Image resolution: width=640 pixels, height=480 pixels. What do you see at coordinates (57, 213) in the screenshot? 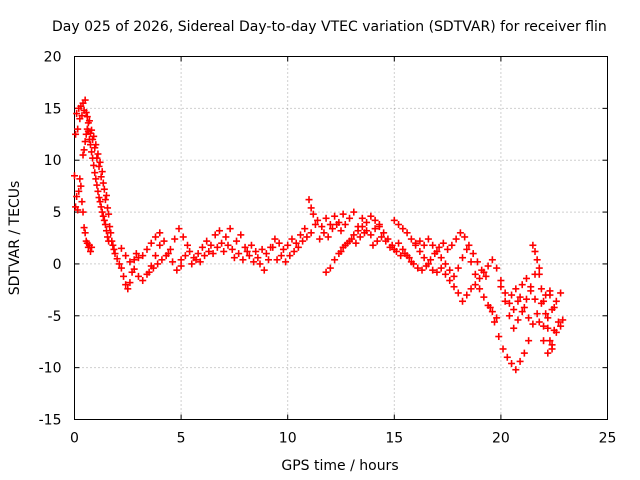
I see `y-tick-label: 5` at bounding box center [57, 213].